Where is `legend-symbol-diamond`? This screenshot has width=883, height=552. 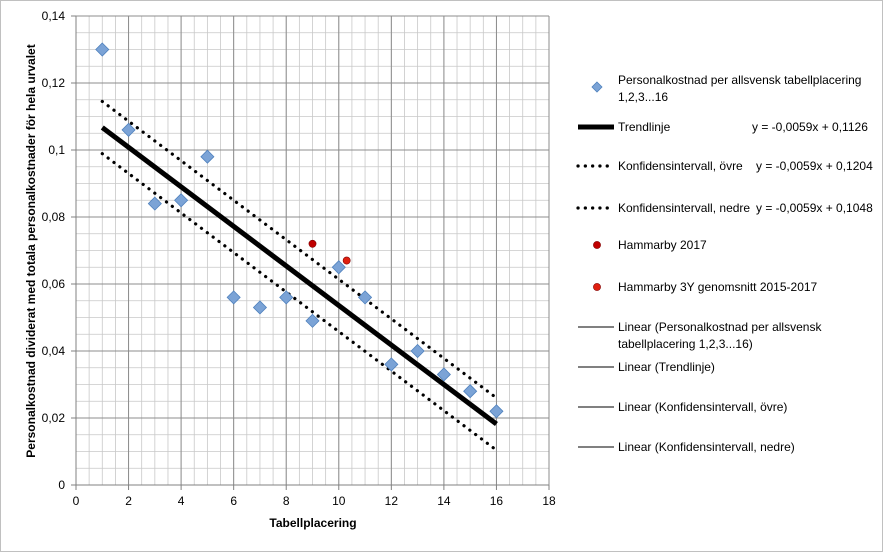
legend-symbol-diamond is located at coordinates (597, 87).